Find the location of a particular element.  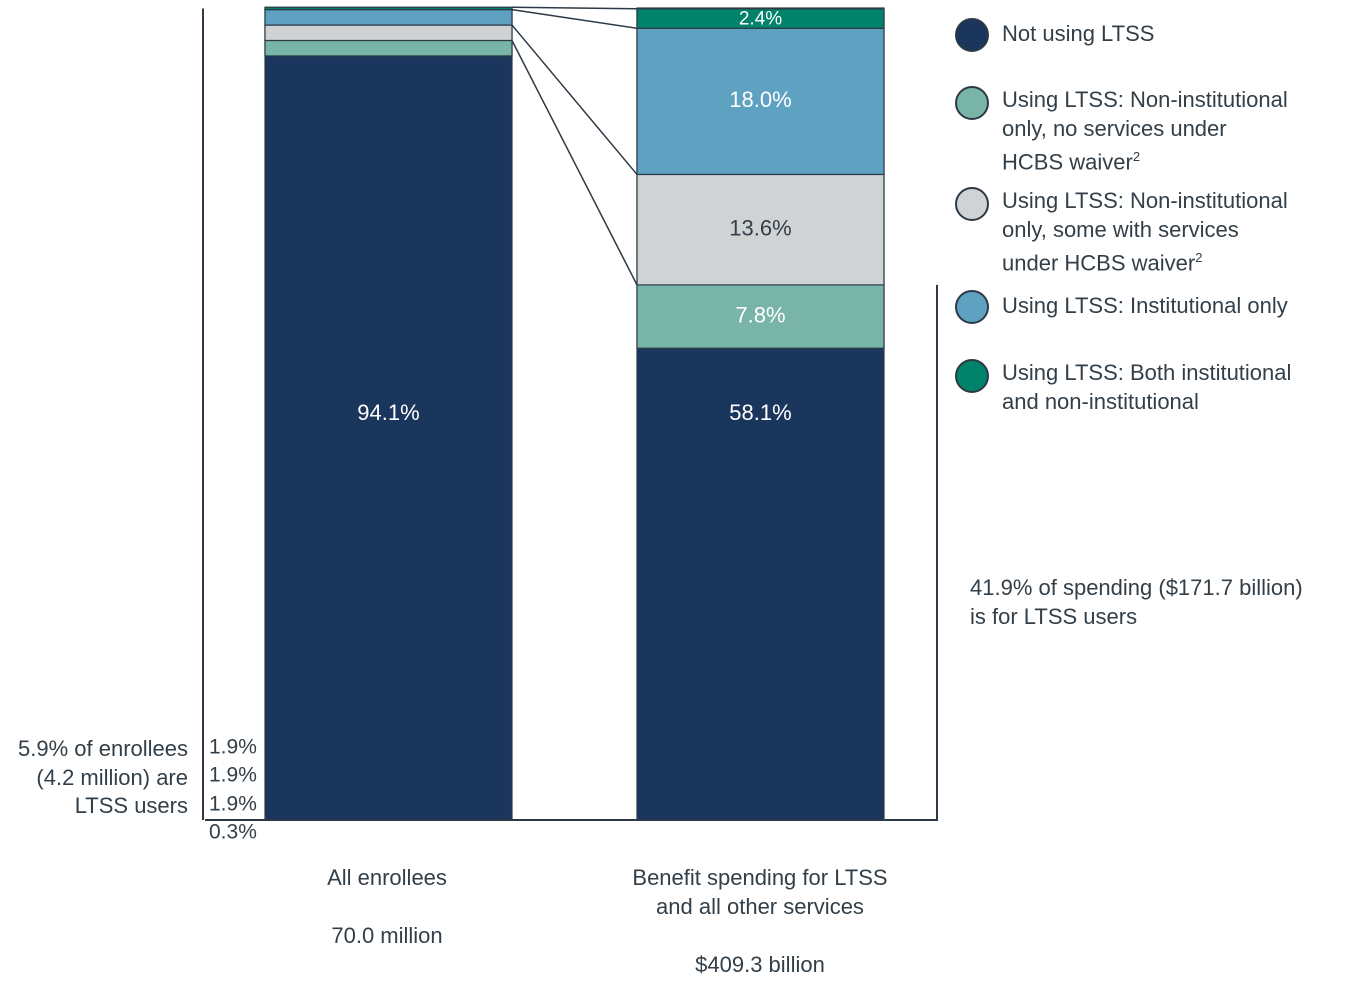

data-label-institutional-only: 1.9% is located at coordinates (233, 804).